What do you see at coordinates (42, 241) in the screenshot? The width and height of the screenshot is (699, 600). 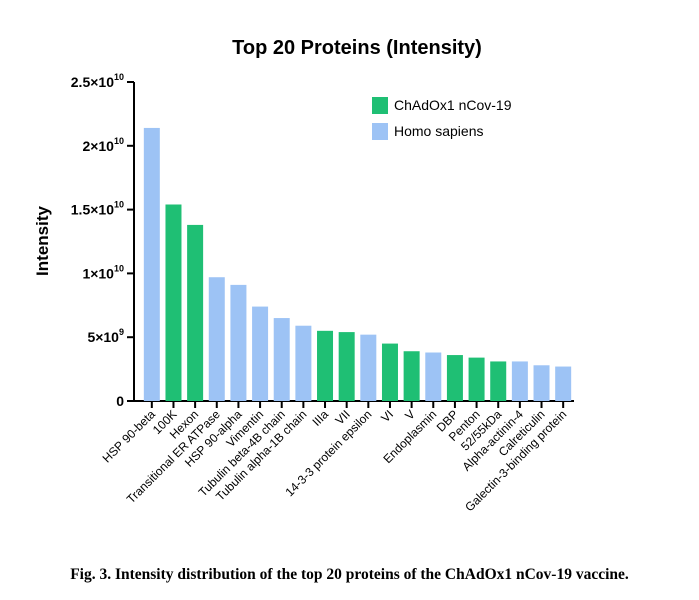 I see `y-axis-title: Intensity` at bounding box center [42, 241].